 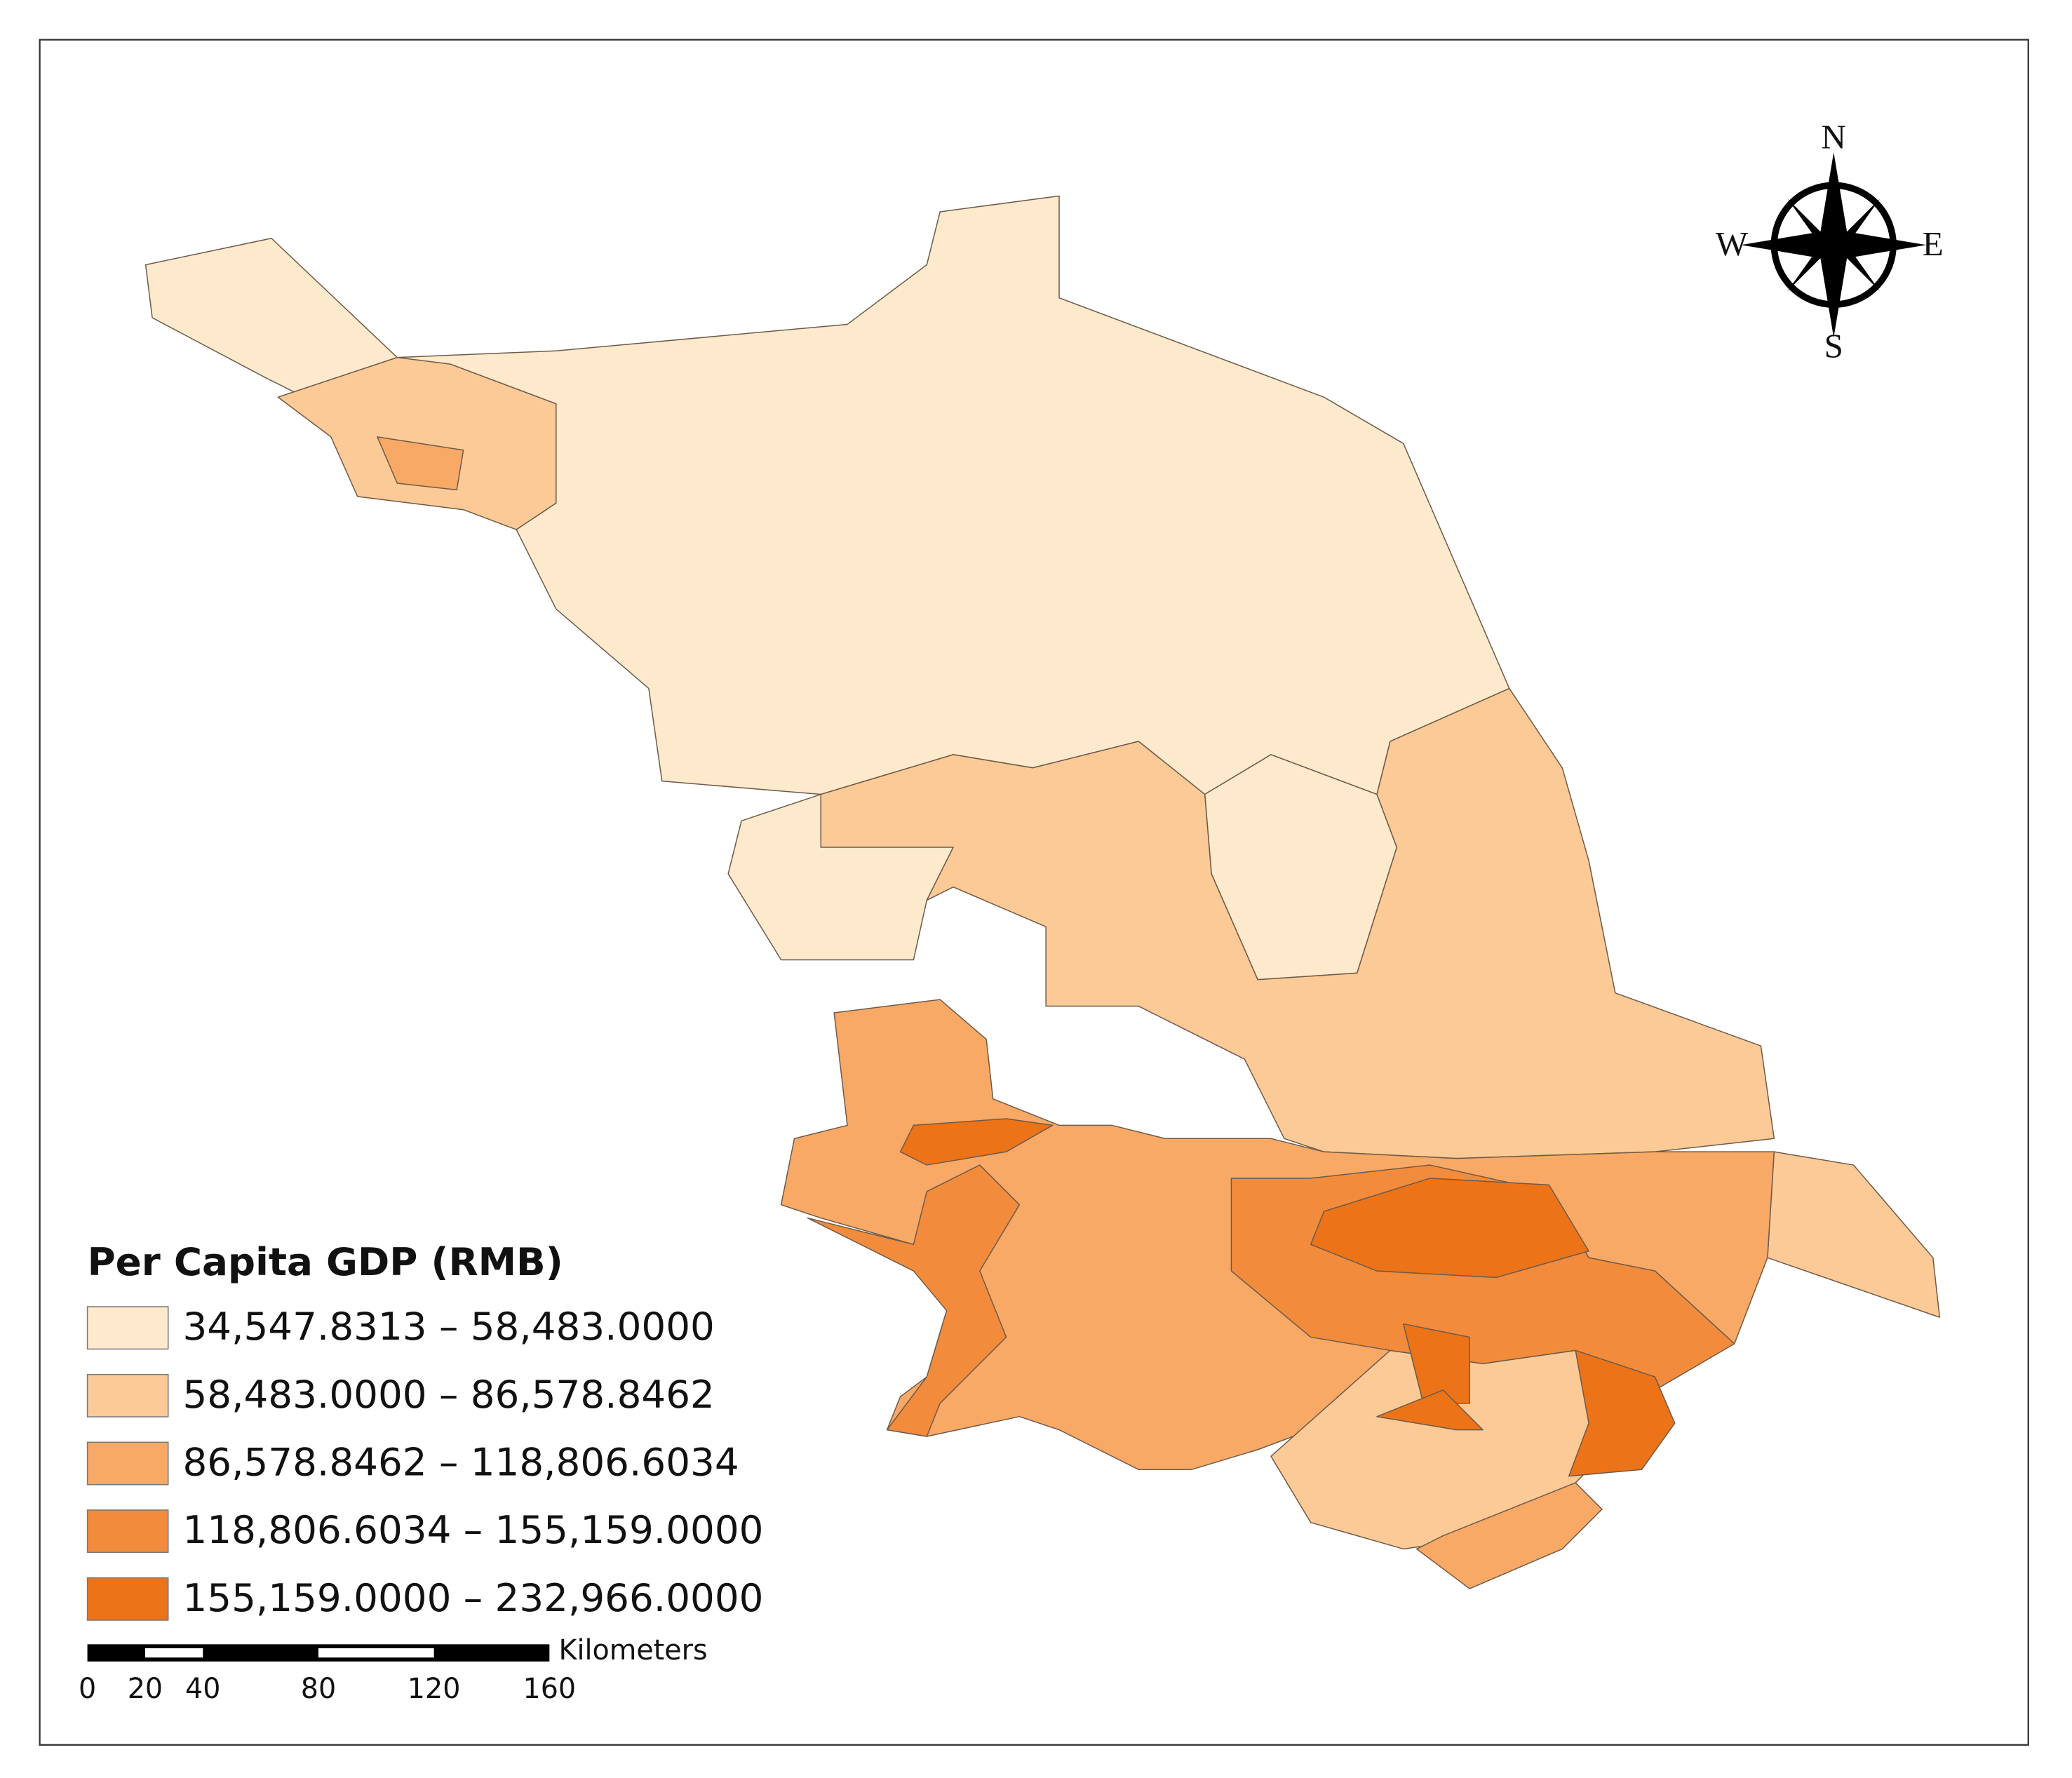 What do you see at coordinates (202, 1689) in the screenshot?
I see `scale-tick-label: 40` at bounding box center [202, 1689].